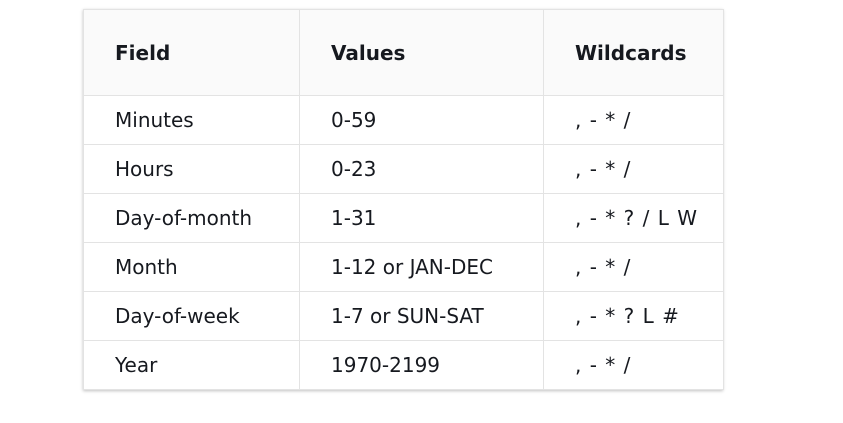  What do you see at coordinates (191, 316) in the screenshot?
I see `cell-field: Day-of-week` at bounding box center [191, 316].